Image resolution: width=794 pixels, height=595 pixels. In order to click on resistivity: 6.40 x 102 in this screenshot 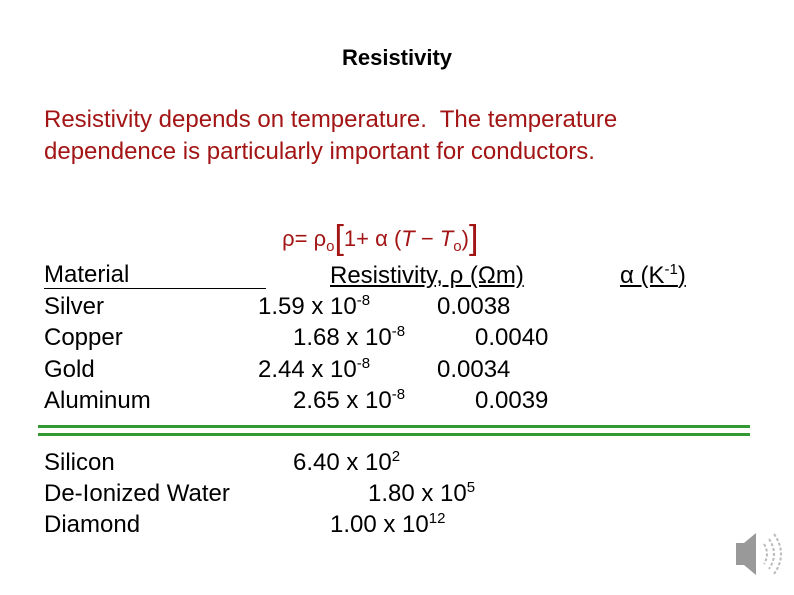, I will do `click(346, 463)`.